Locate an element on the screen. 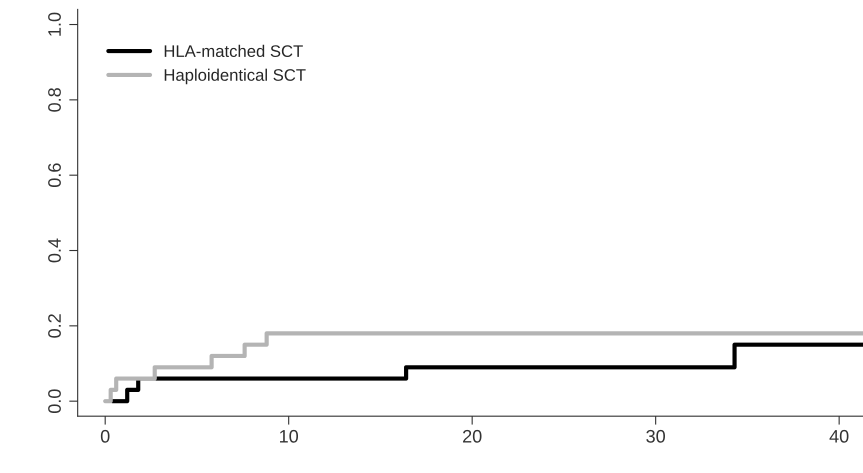 This screenshot has width=863, height=473. y-tick-label: 0.6 is located at coordinates (54, 175).